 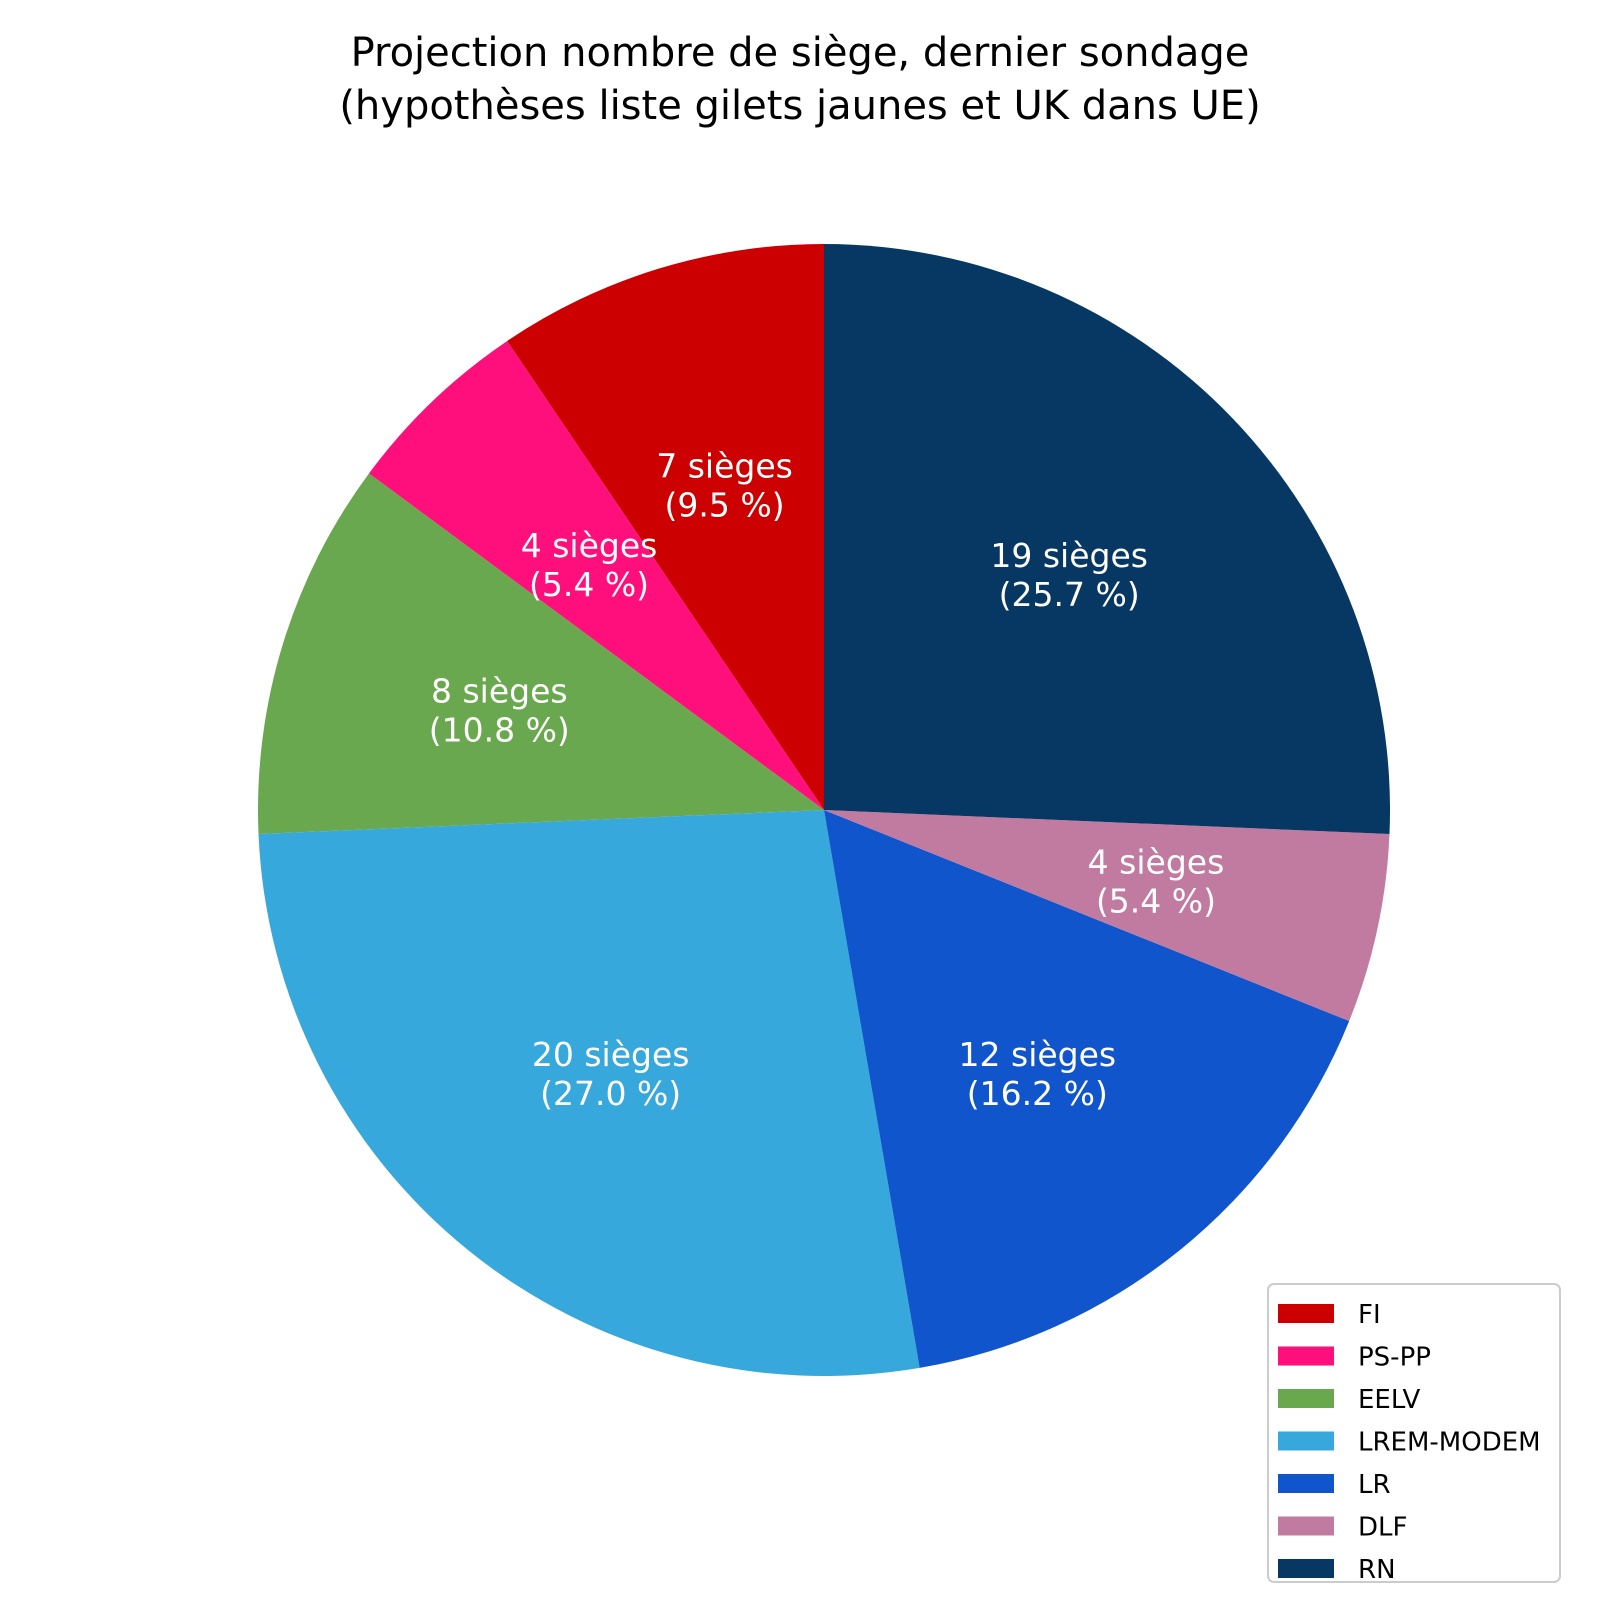 I want to click on legend-label: RN, so click(x=1377, y=1570).